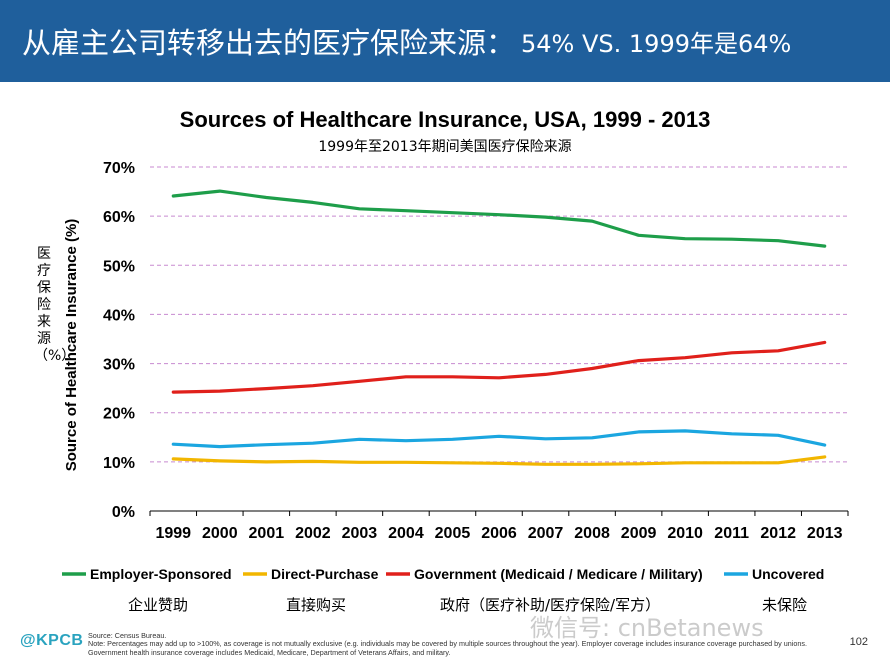  What do you see at coordinates (778, 533) in the screenshot?
I see `x-tick-label: 2012` at bounding box center [778, 533].